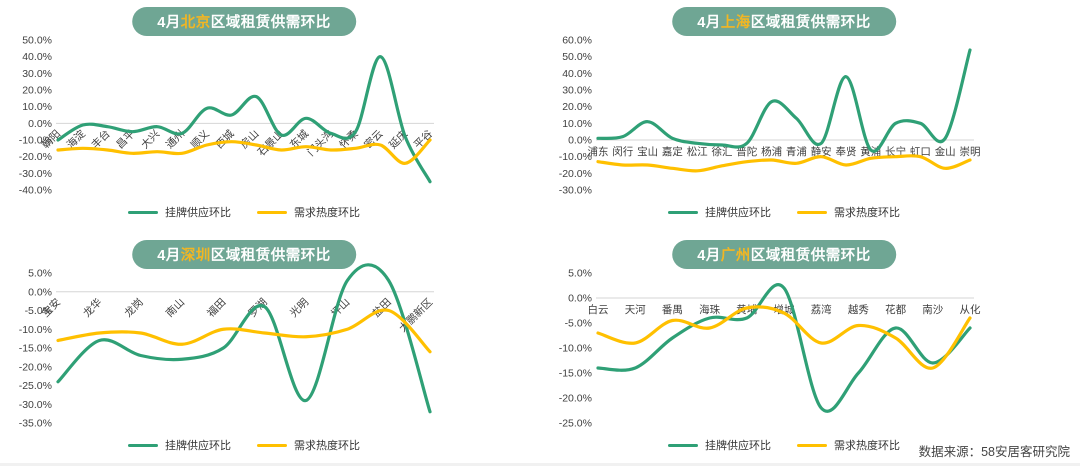 The image size is (1080, 466). Describe the element at coordinates (945, 151) in the screenshot. I see `x-axis-category-label: 金山` at that location.